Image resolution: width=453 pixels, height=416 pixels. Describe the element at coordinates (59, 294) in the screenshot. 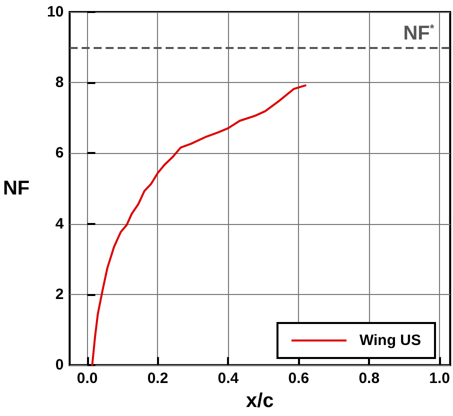

I see `y-tick-label: 2` at that location.